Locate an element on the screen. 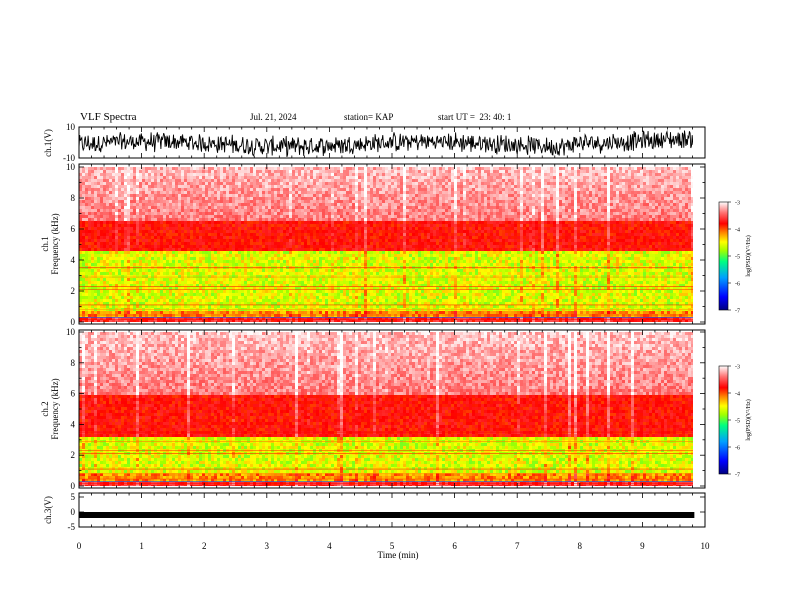 This screenshot has width=792, height=612. x-tick-label-0: 0 is located at coordinates (79, 546).